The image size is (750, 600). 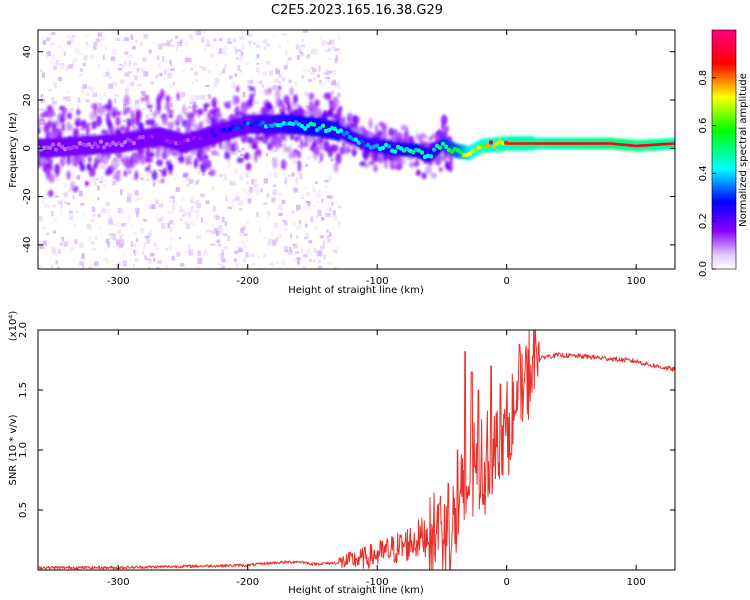 I want to click on x-tick-label: -200, so click(x=247, y=582).